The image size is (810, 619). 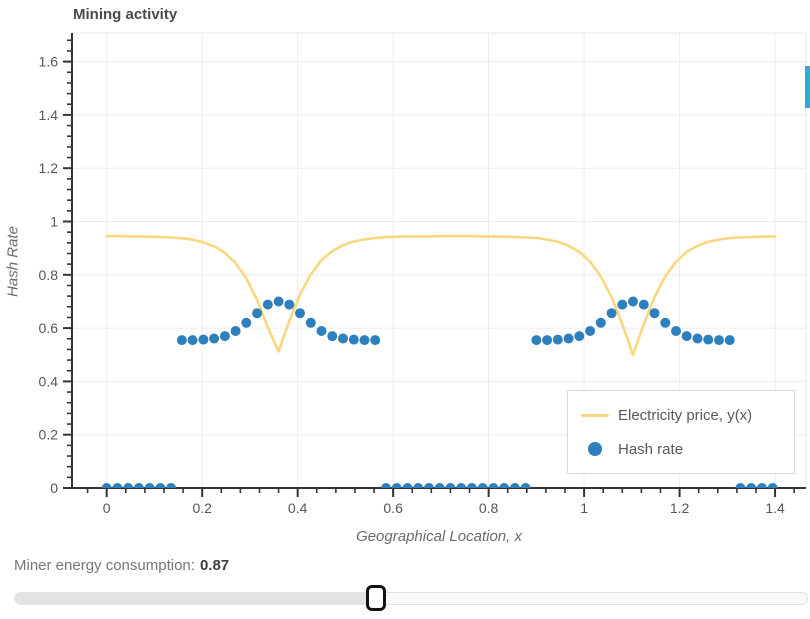 I want to click on slider-track-filled, so click(x=195, y=598).